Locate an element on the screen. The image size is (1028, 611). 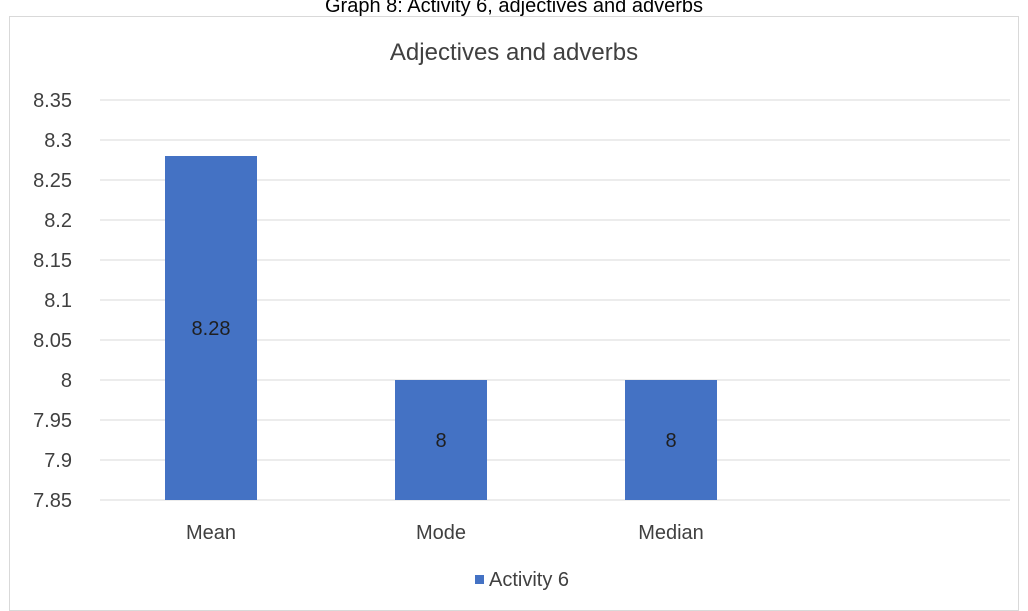
legend-swatch is located at coordinates (479, 579).